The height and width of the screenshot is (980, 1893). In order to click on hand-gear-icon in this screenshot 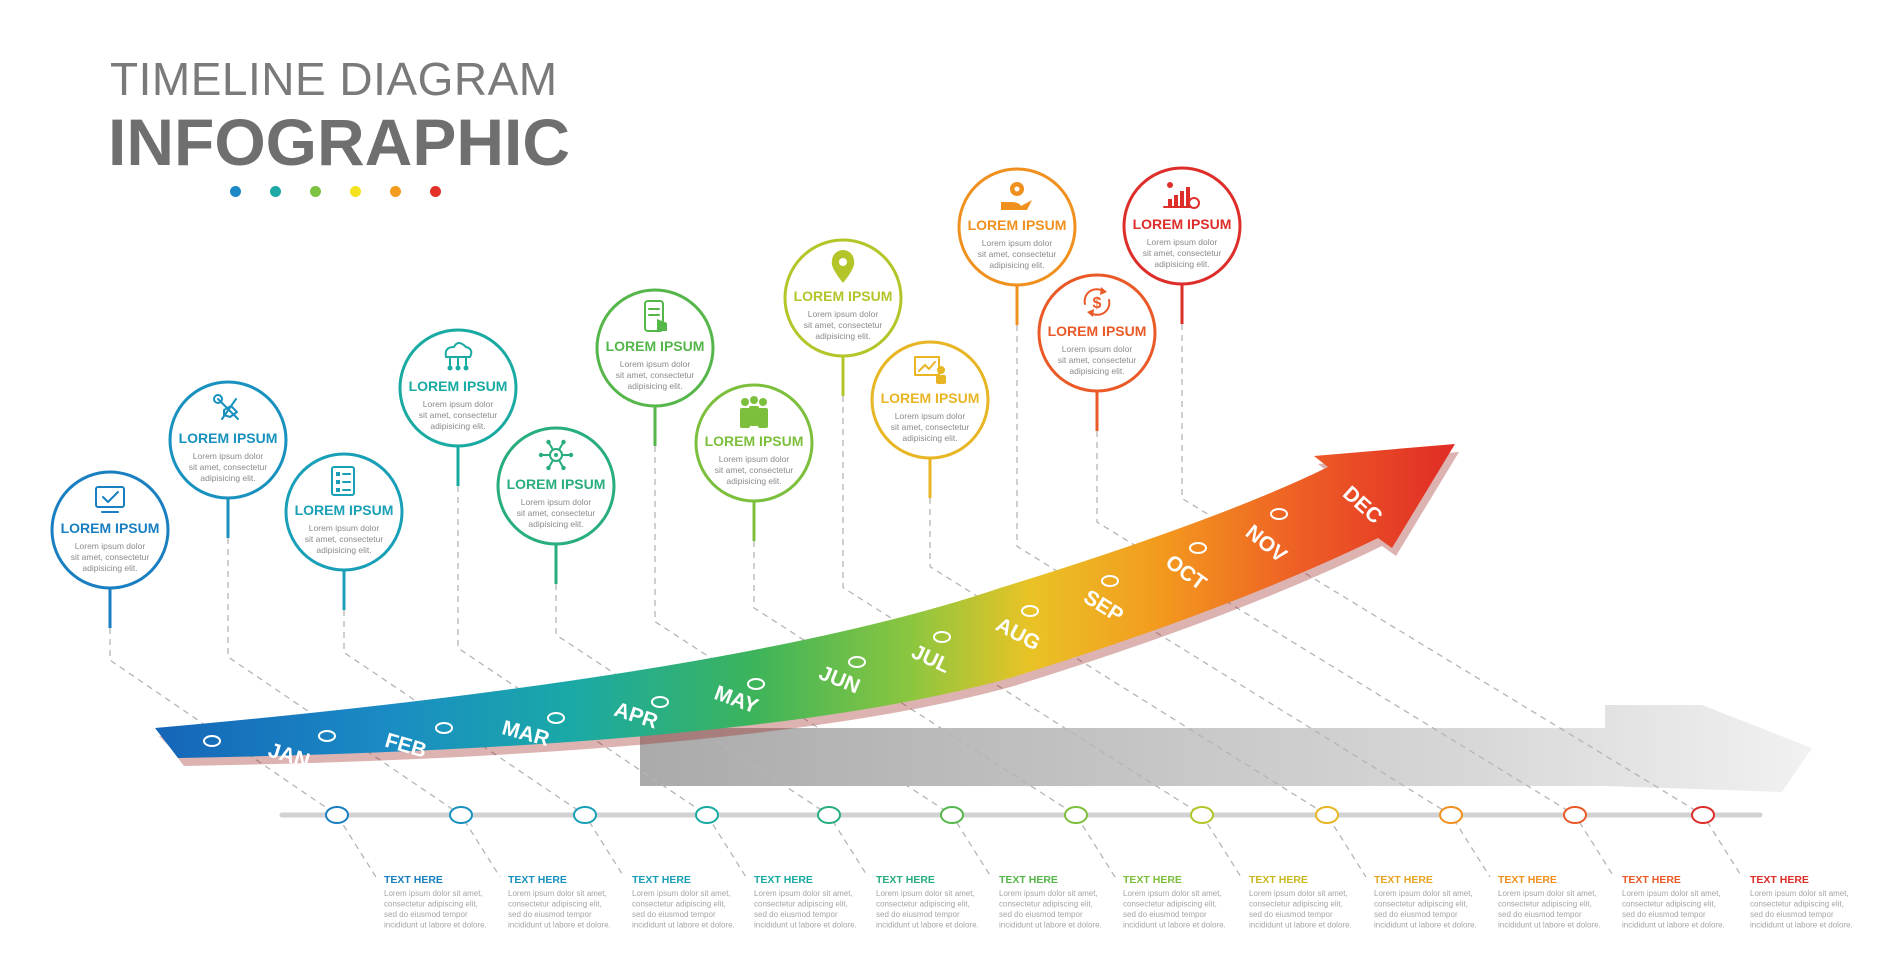, I will do `click(1016, 196)`.